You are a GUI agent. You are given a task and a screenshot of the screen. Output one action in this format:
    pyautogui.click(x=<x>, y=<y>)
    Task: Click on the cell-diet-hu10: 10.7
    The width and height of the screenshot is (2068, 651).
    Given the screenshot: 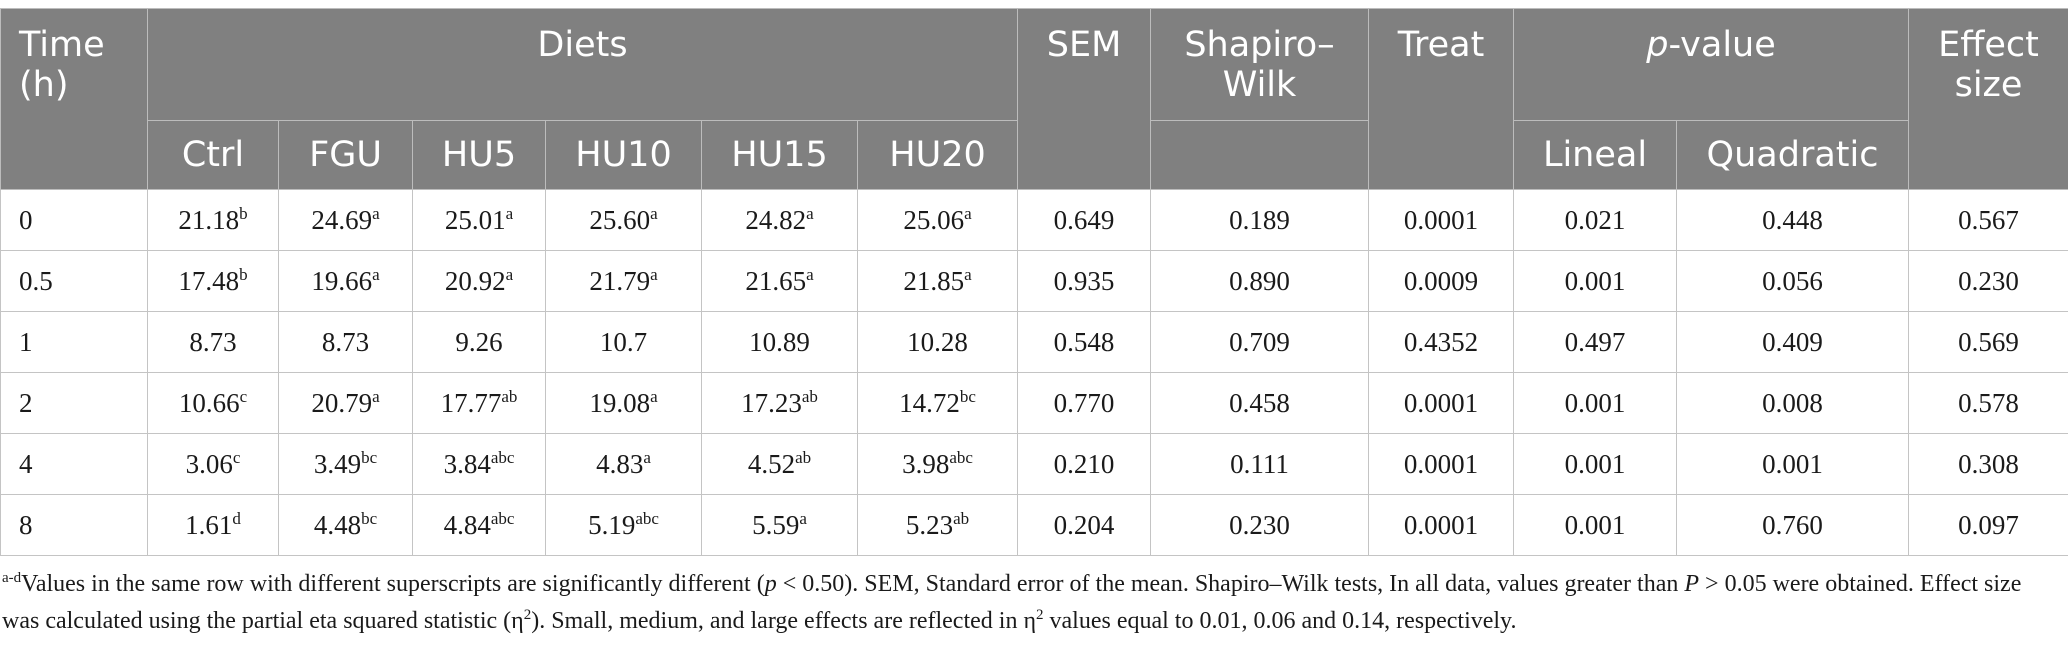 What is the action you would take?
    pyautogui.click(x=623, y=342)
    